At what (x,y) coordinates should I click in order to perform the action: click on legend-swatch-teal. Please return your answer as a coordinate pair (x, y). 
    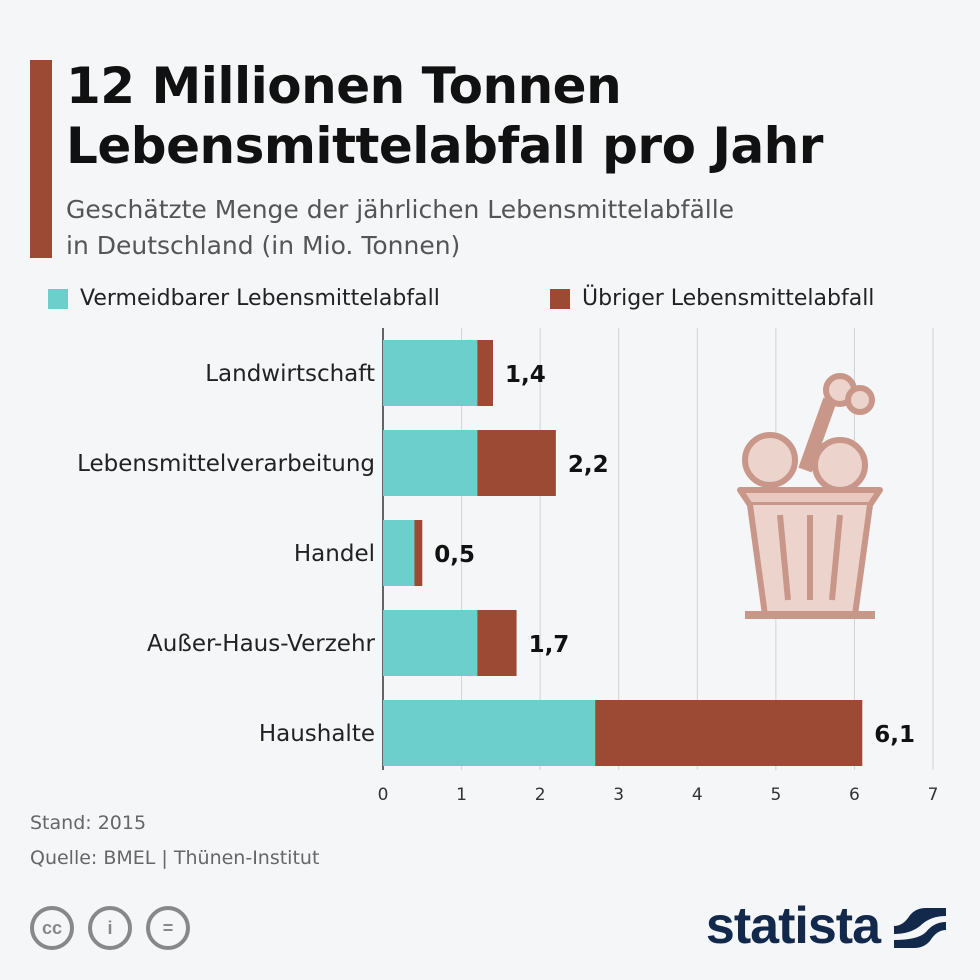
    Looking at the image, I should click on (58, 298).